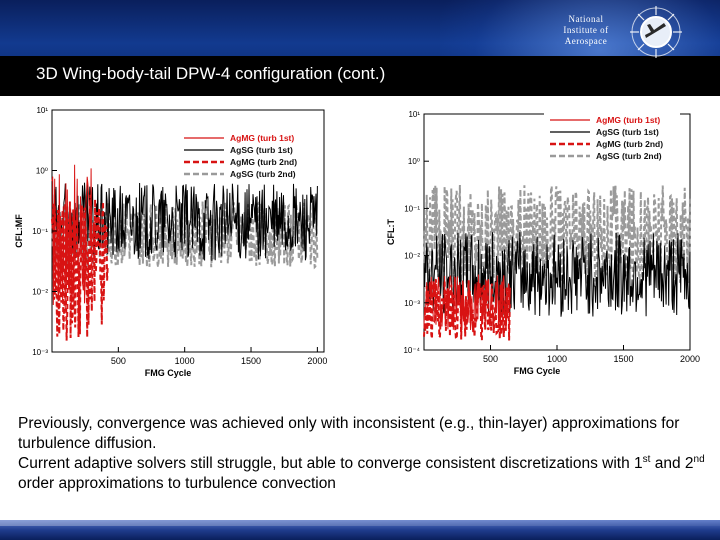  I want to click on y-tick-label: 10⁻⁴, so click(411, 350).